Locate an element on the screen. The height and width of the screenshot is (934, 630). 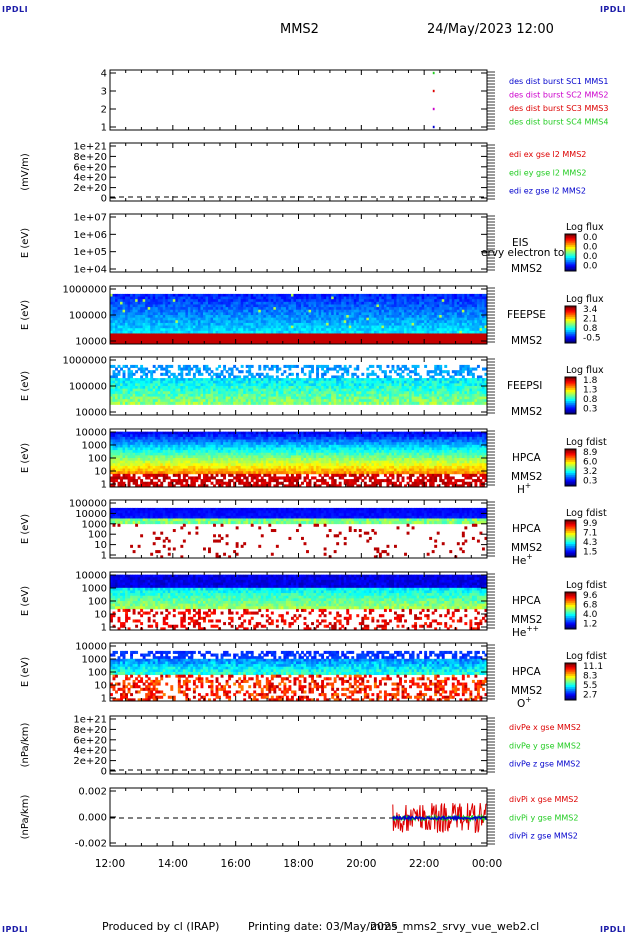
corner-label-top-right: IPDLI is located at coordinates (612, 9).